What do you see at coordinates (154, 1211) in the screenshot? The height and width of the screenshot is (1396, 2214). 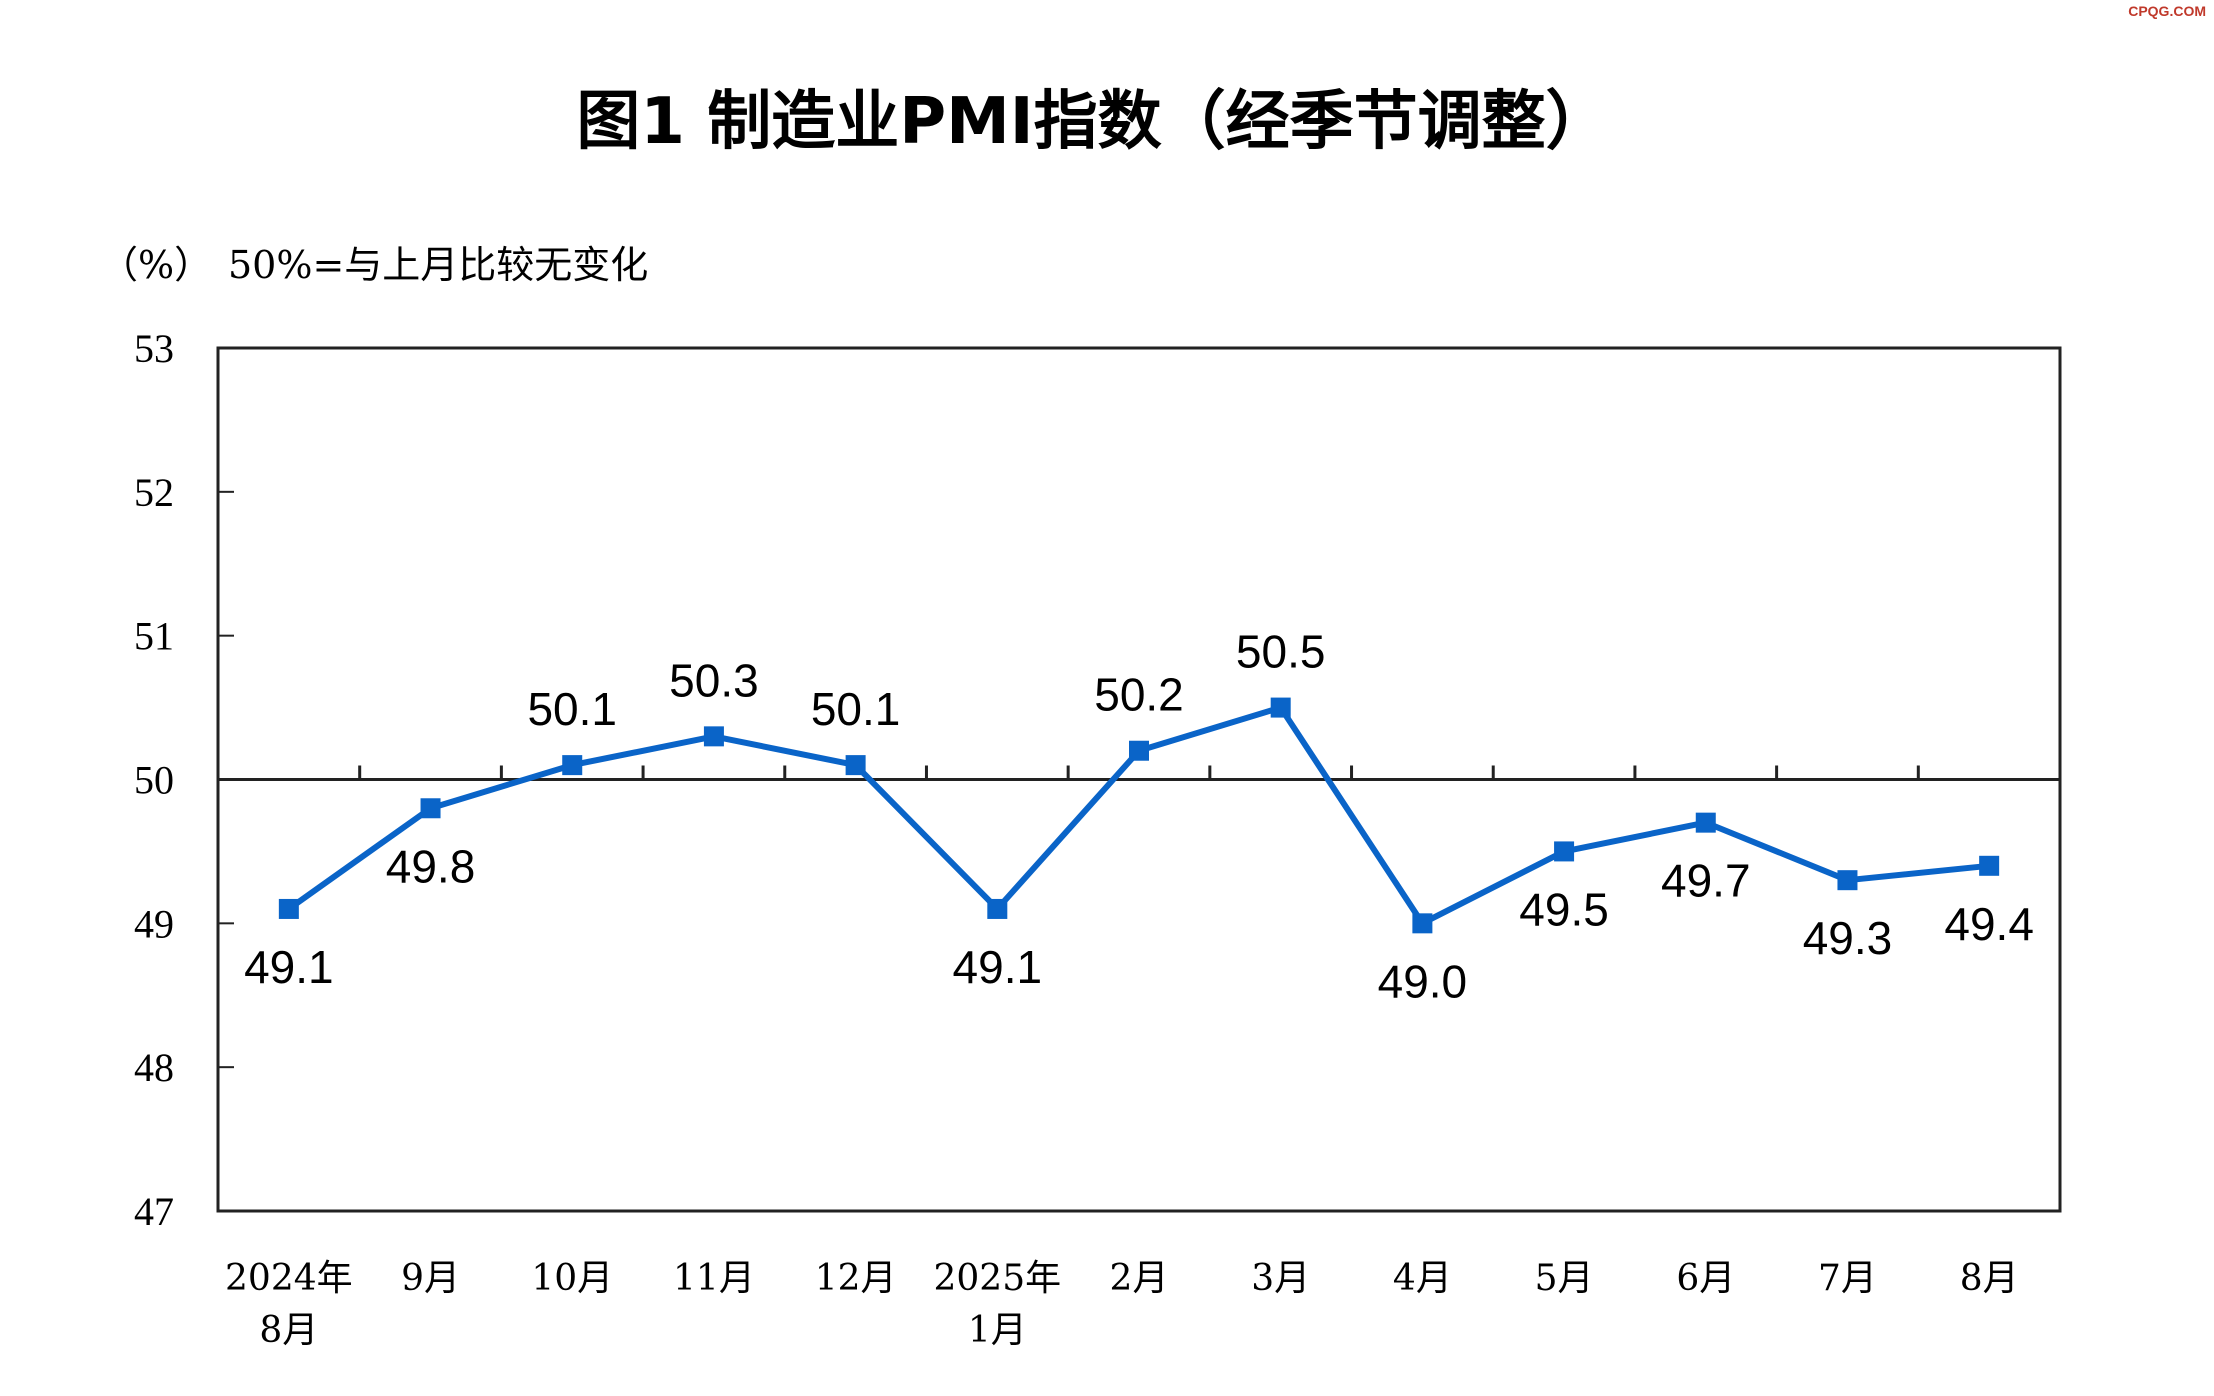 I see `y-tick-label: 47` at bounding box center [154, 1211].